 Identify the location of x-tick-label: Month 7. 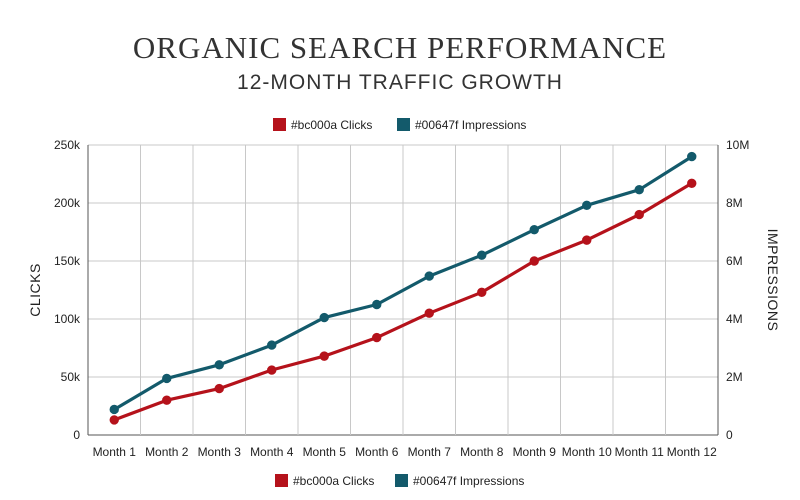
(430, 452).